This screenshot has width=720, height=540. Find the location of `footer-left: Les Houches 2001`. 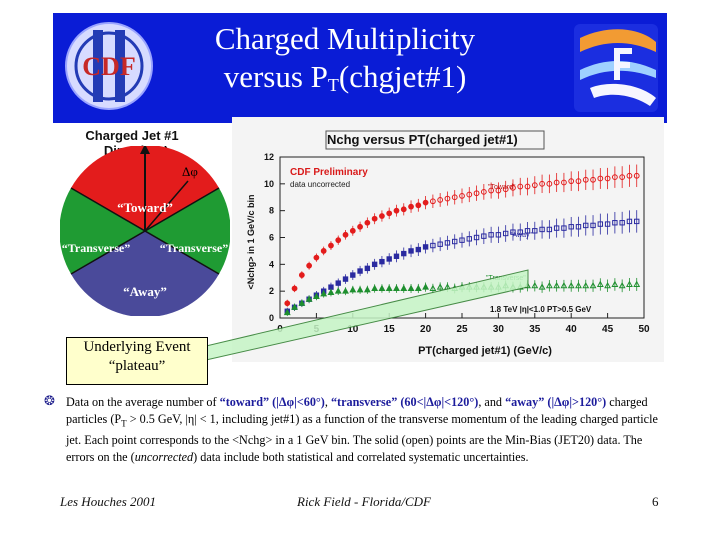

footer-left: Les Houches 2001 is located at coordinates (108, 501).